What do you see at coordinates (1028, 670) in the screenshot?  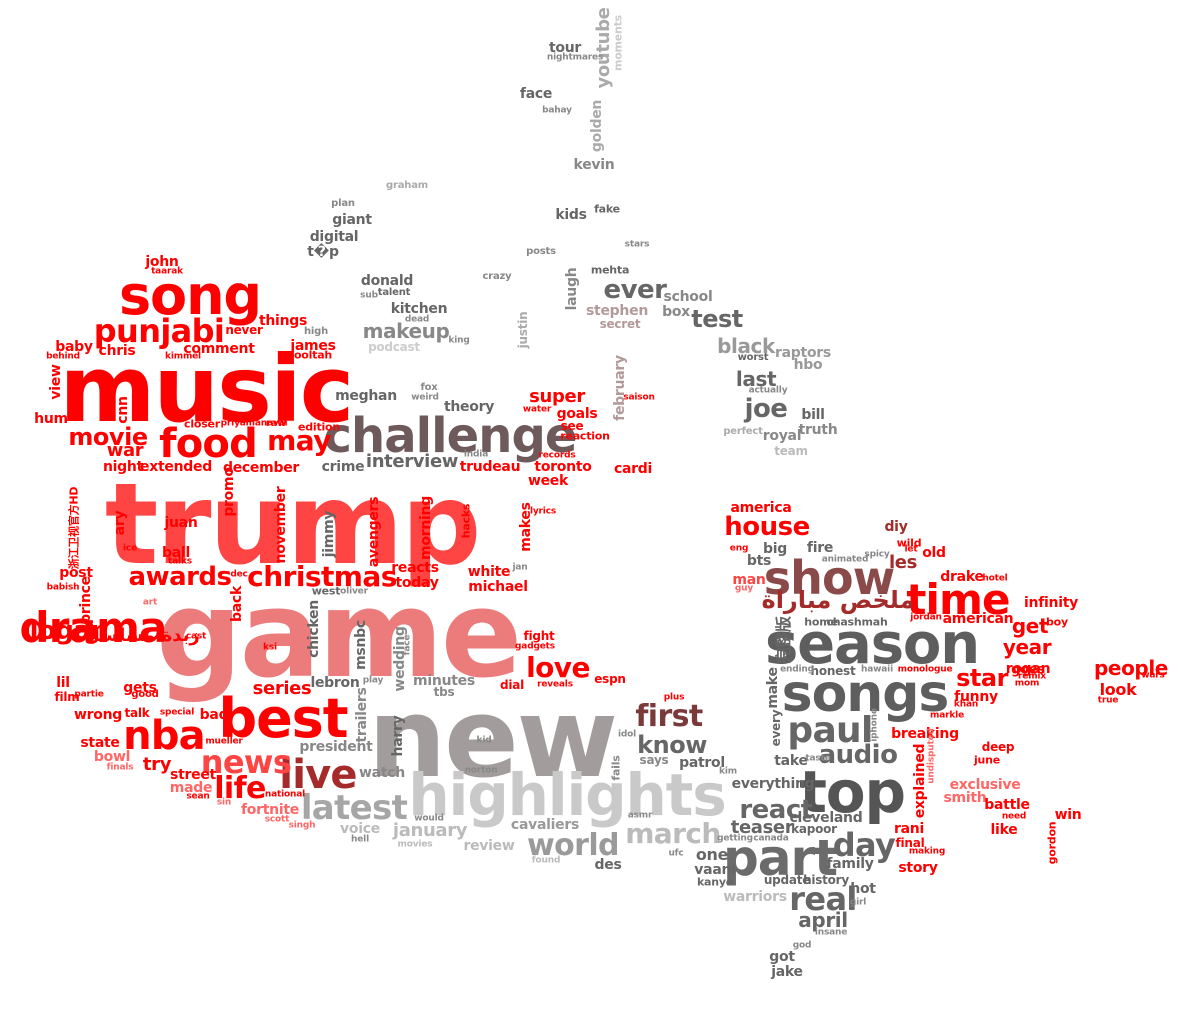 I see `word-goes: goes` at bounding box center [1028, 670].